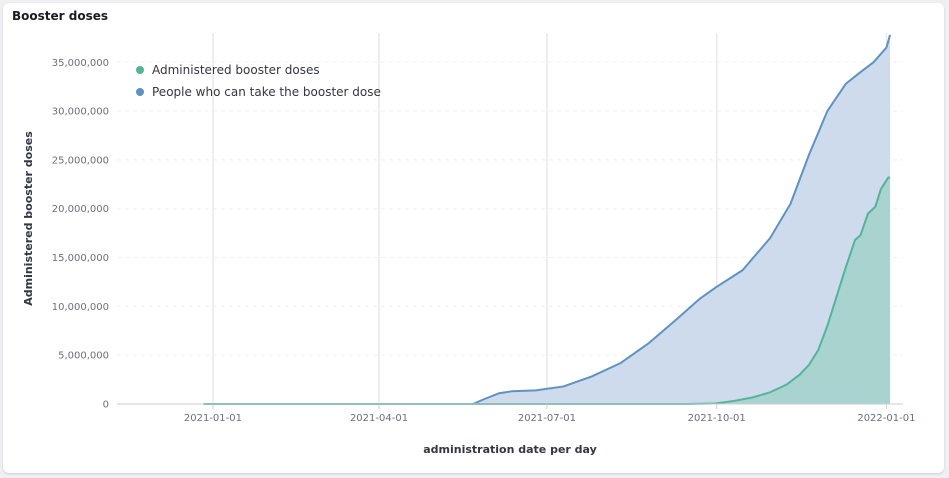 This screenshot has height=478, width=949. What do you see at coordinates (106, 405) in the screenshot?
I see `y-tick-label: 0` at bounding box center [106, 405].